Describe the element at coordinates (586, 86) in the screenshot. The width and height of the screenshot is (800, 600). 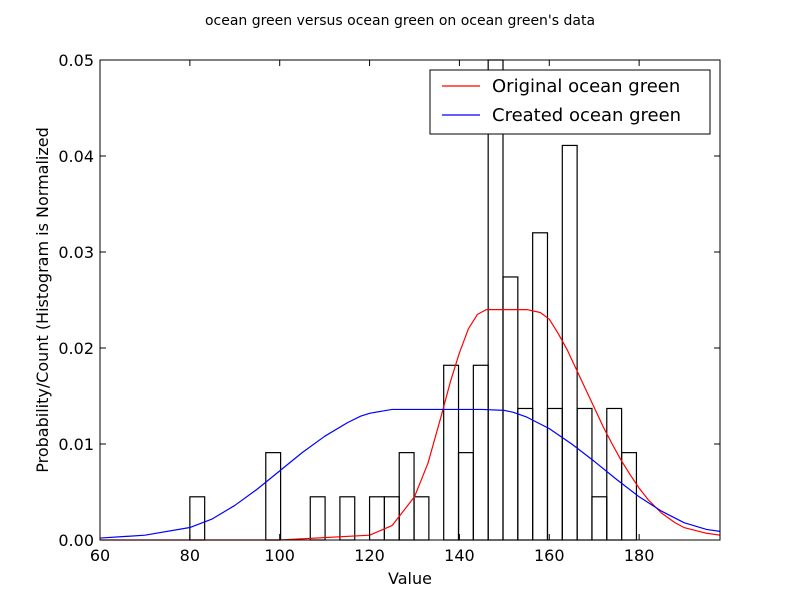
I see `legend-label-original: Original ocean green` at that location.